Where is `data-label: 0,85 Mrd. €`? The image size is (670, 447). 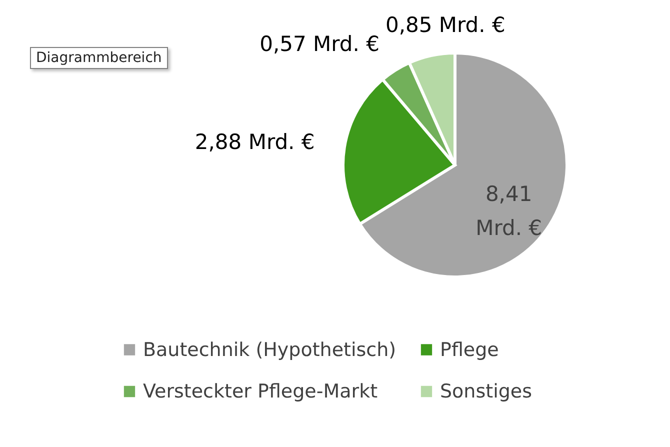
data-label: 0,85 Mrd. € is located at coordinates (445, 25).